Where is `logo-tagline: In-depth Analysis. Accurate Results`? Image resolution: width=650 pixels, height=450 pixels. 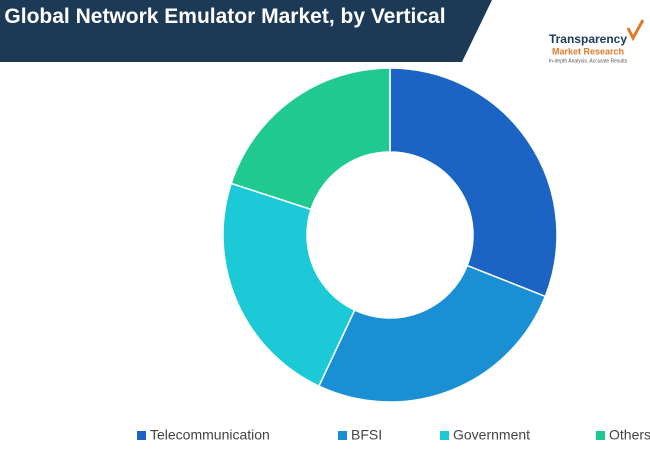
logo-tagline: In-depth Analysis. Accurate Results is located at coordinates (588, 61).